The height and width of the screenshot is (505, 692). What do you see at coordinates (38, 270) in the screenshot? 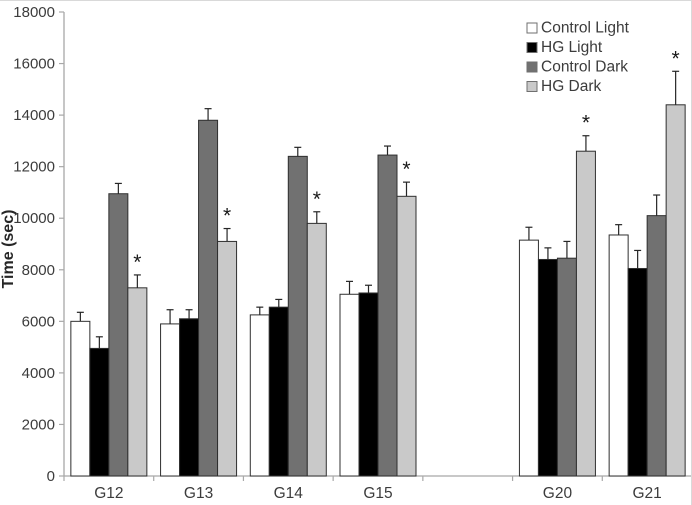
I see `y-axis-tick-label: 8000` at bounding box center [38, 270].